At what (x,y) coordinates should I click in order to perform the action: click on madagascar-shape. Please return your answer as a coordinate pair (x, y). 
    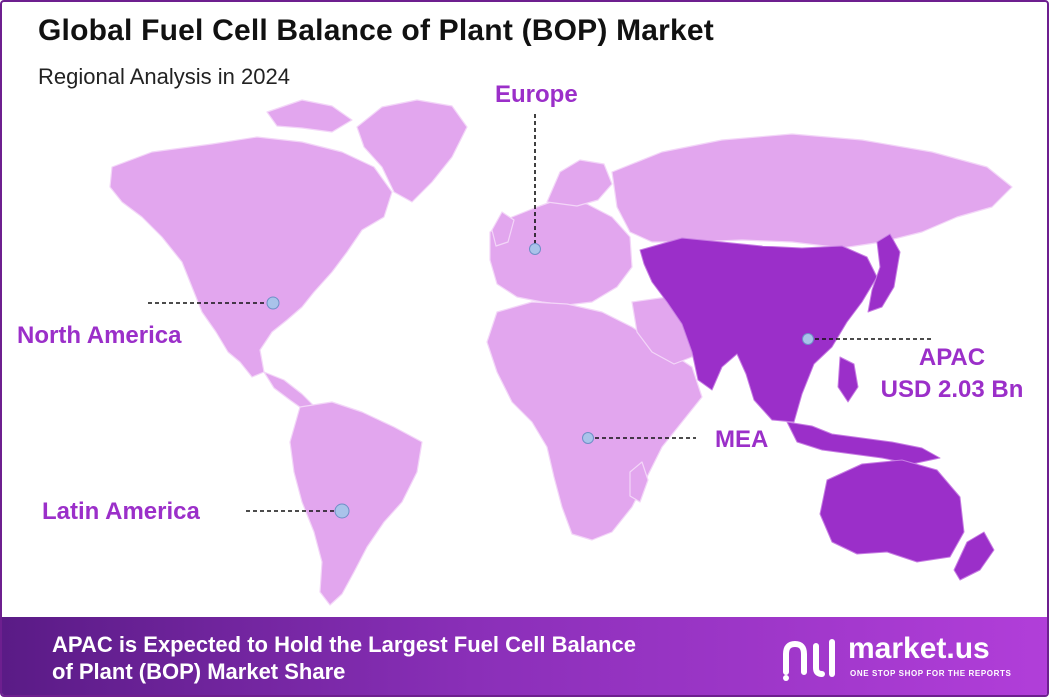
    Looking at the image, I should click on (639, 482).